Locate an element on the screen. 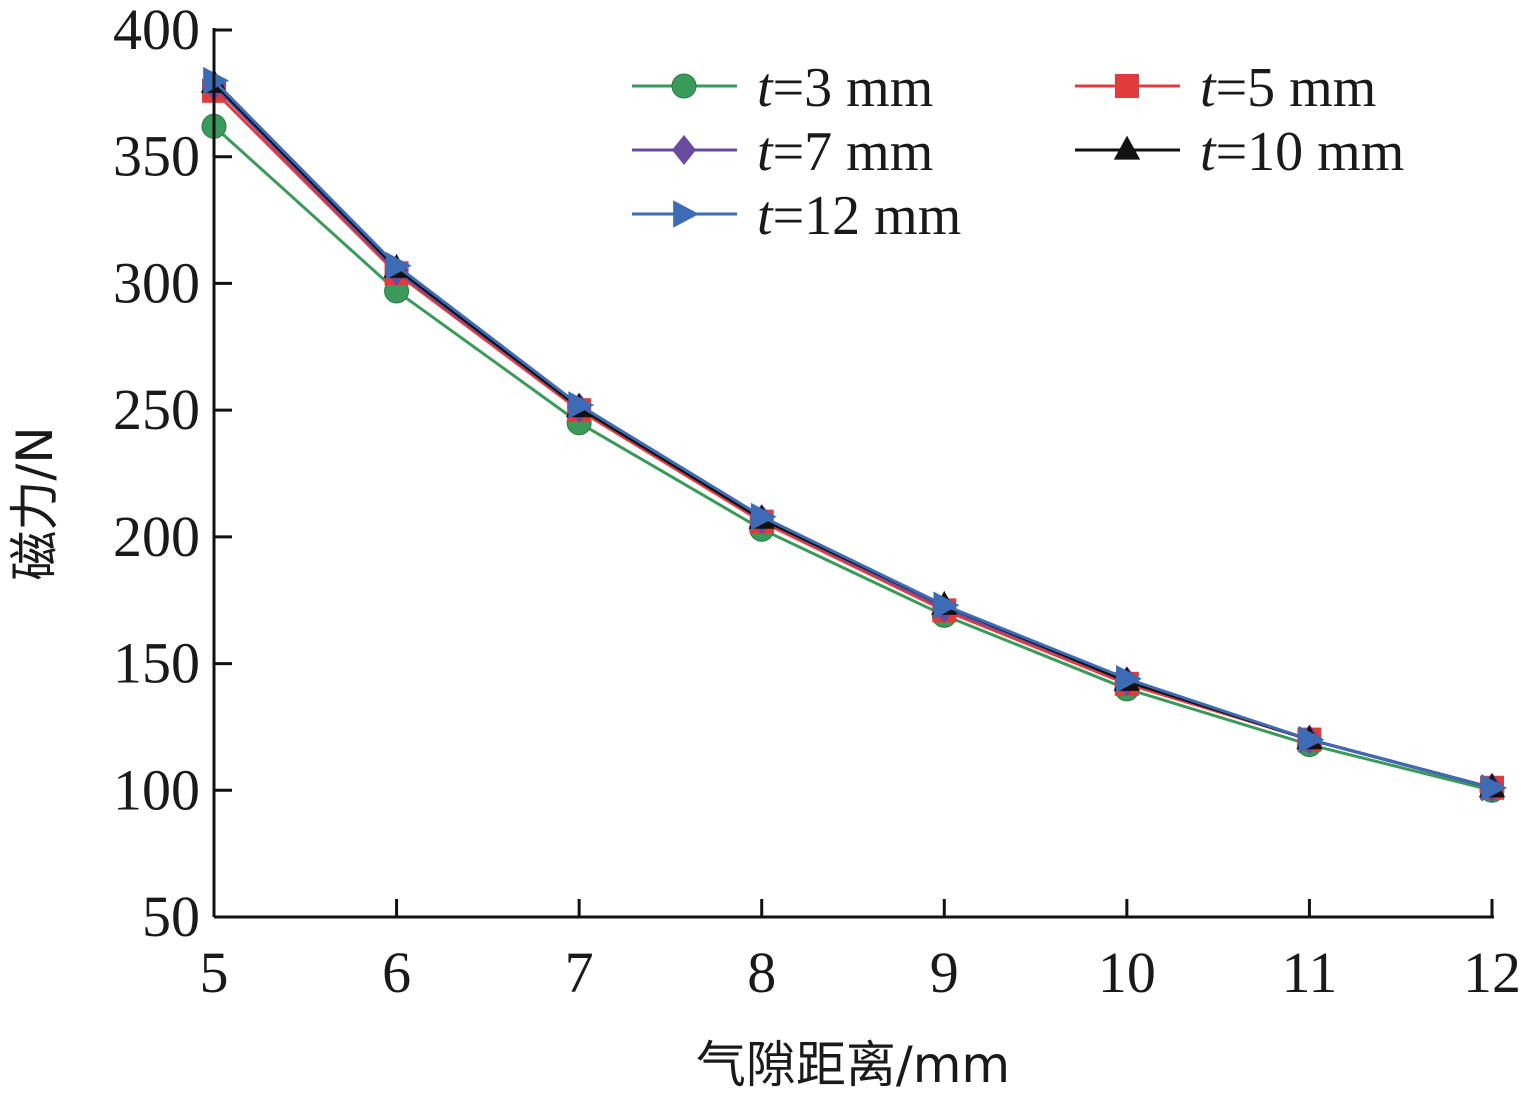  x-tick-label: 11 is located at coordinates (1309, 972).